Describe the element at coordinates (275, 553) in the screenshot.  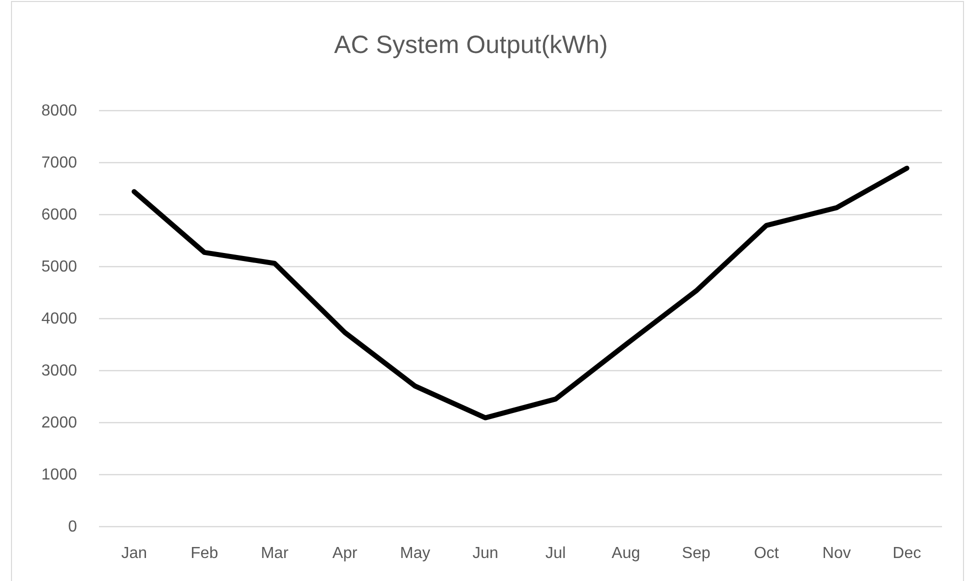
I see `x-tick-label: Mar` at that location.